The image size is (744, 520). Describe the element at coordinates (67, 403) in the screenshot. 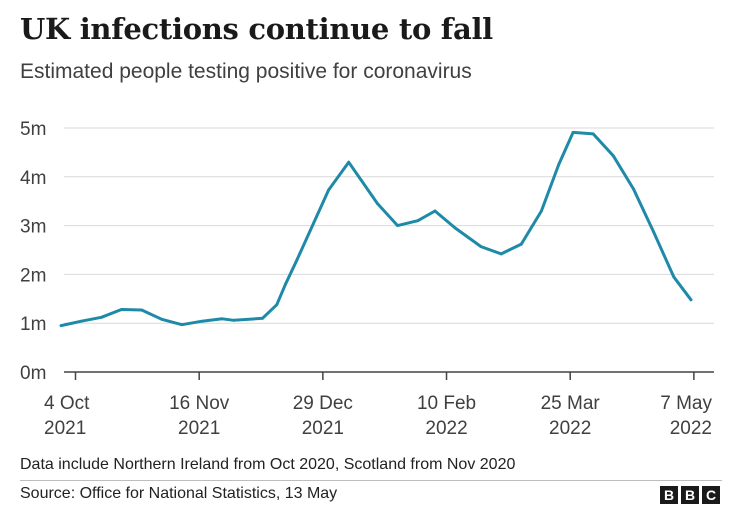

I see `x-tick-label: 4 Oct` at that location.